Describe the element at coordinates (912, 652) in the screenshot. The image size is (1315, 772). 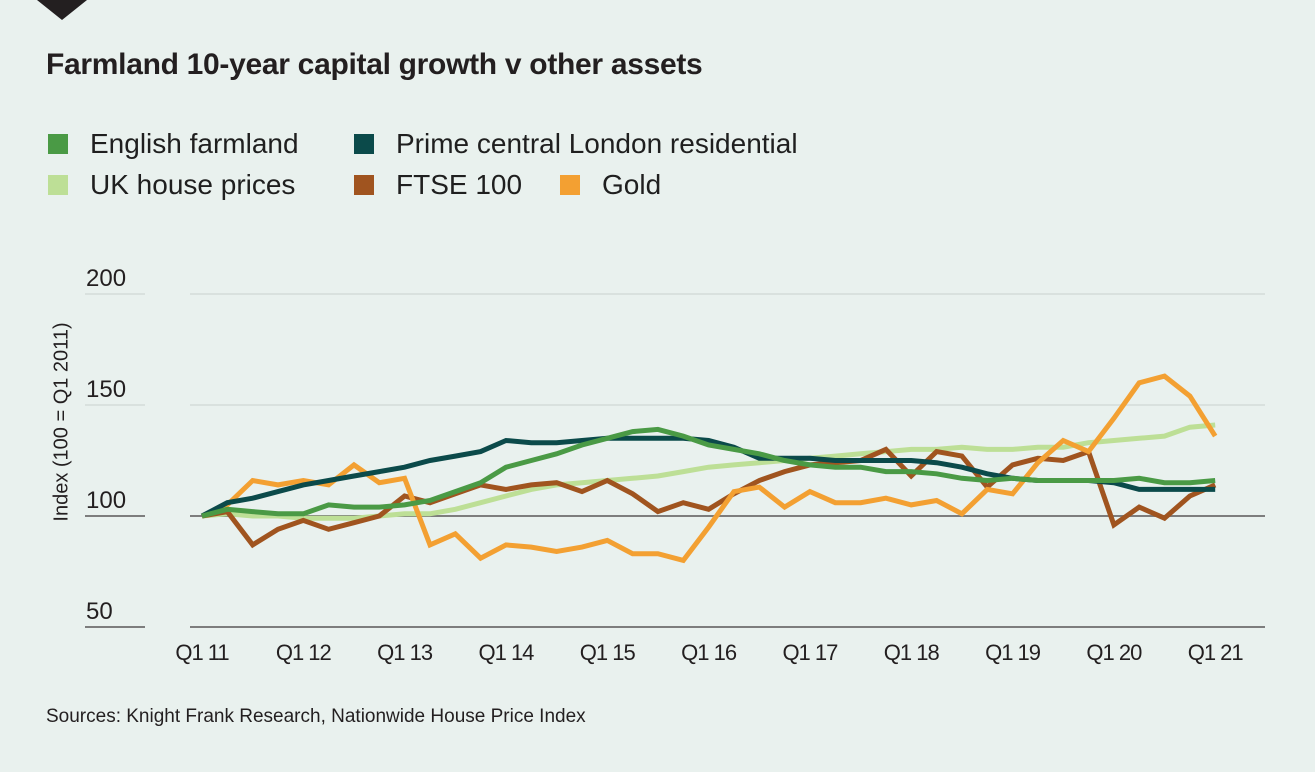
I see `x-tick-label: Q1 18` at that location.